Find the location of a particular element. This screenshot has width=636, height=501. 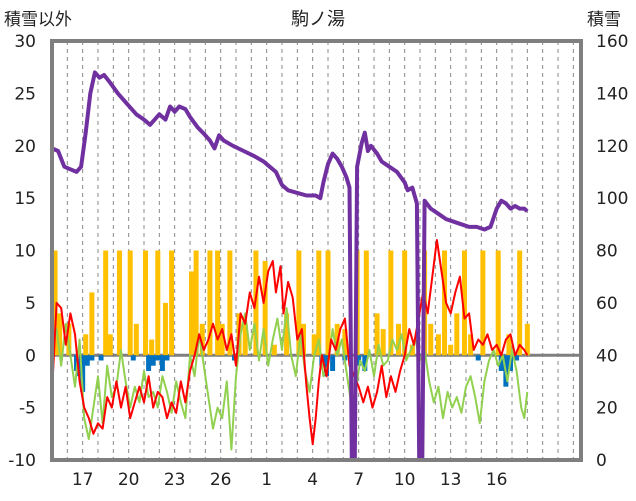

right-tick-label: 140 is located at coordinates (612, 94).